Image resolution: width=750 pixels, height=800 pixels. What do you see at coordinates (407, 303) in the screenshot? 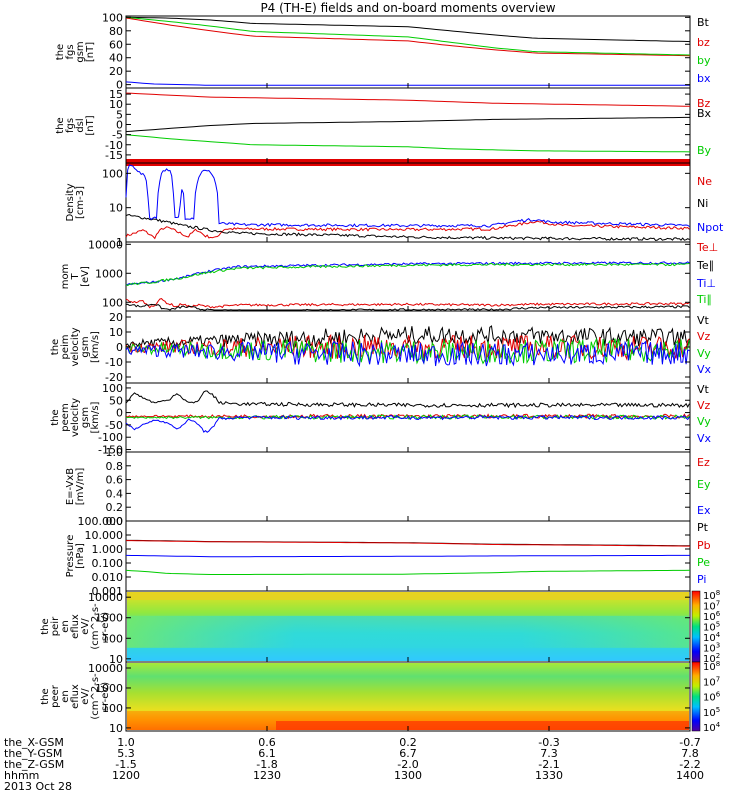
I see `series-mom_temp-Te⊥` at bounding box center [407, 303].